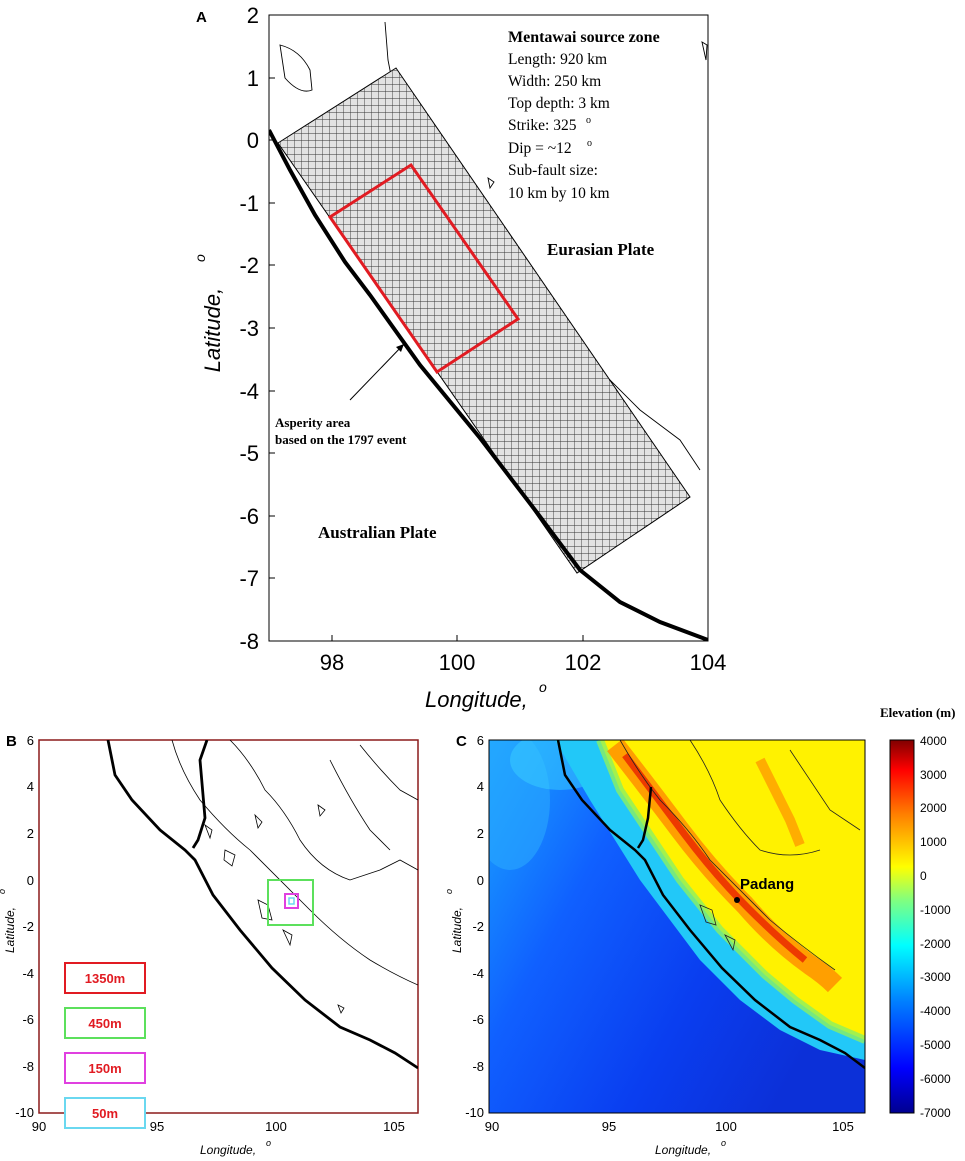  Describe the element at coordinates (644, 817) in the screenshot. I see `fault-c` at that location.